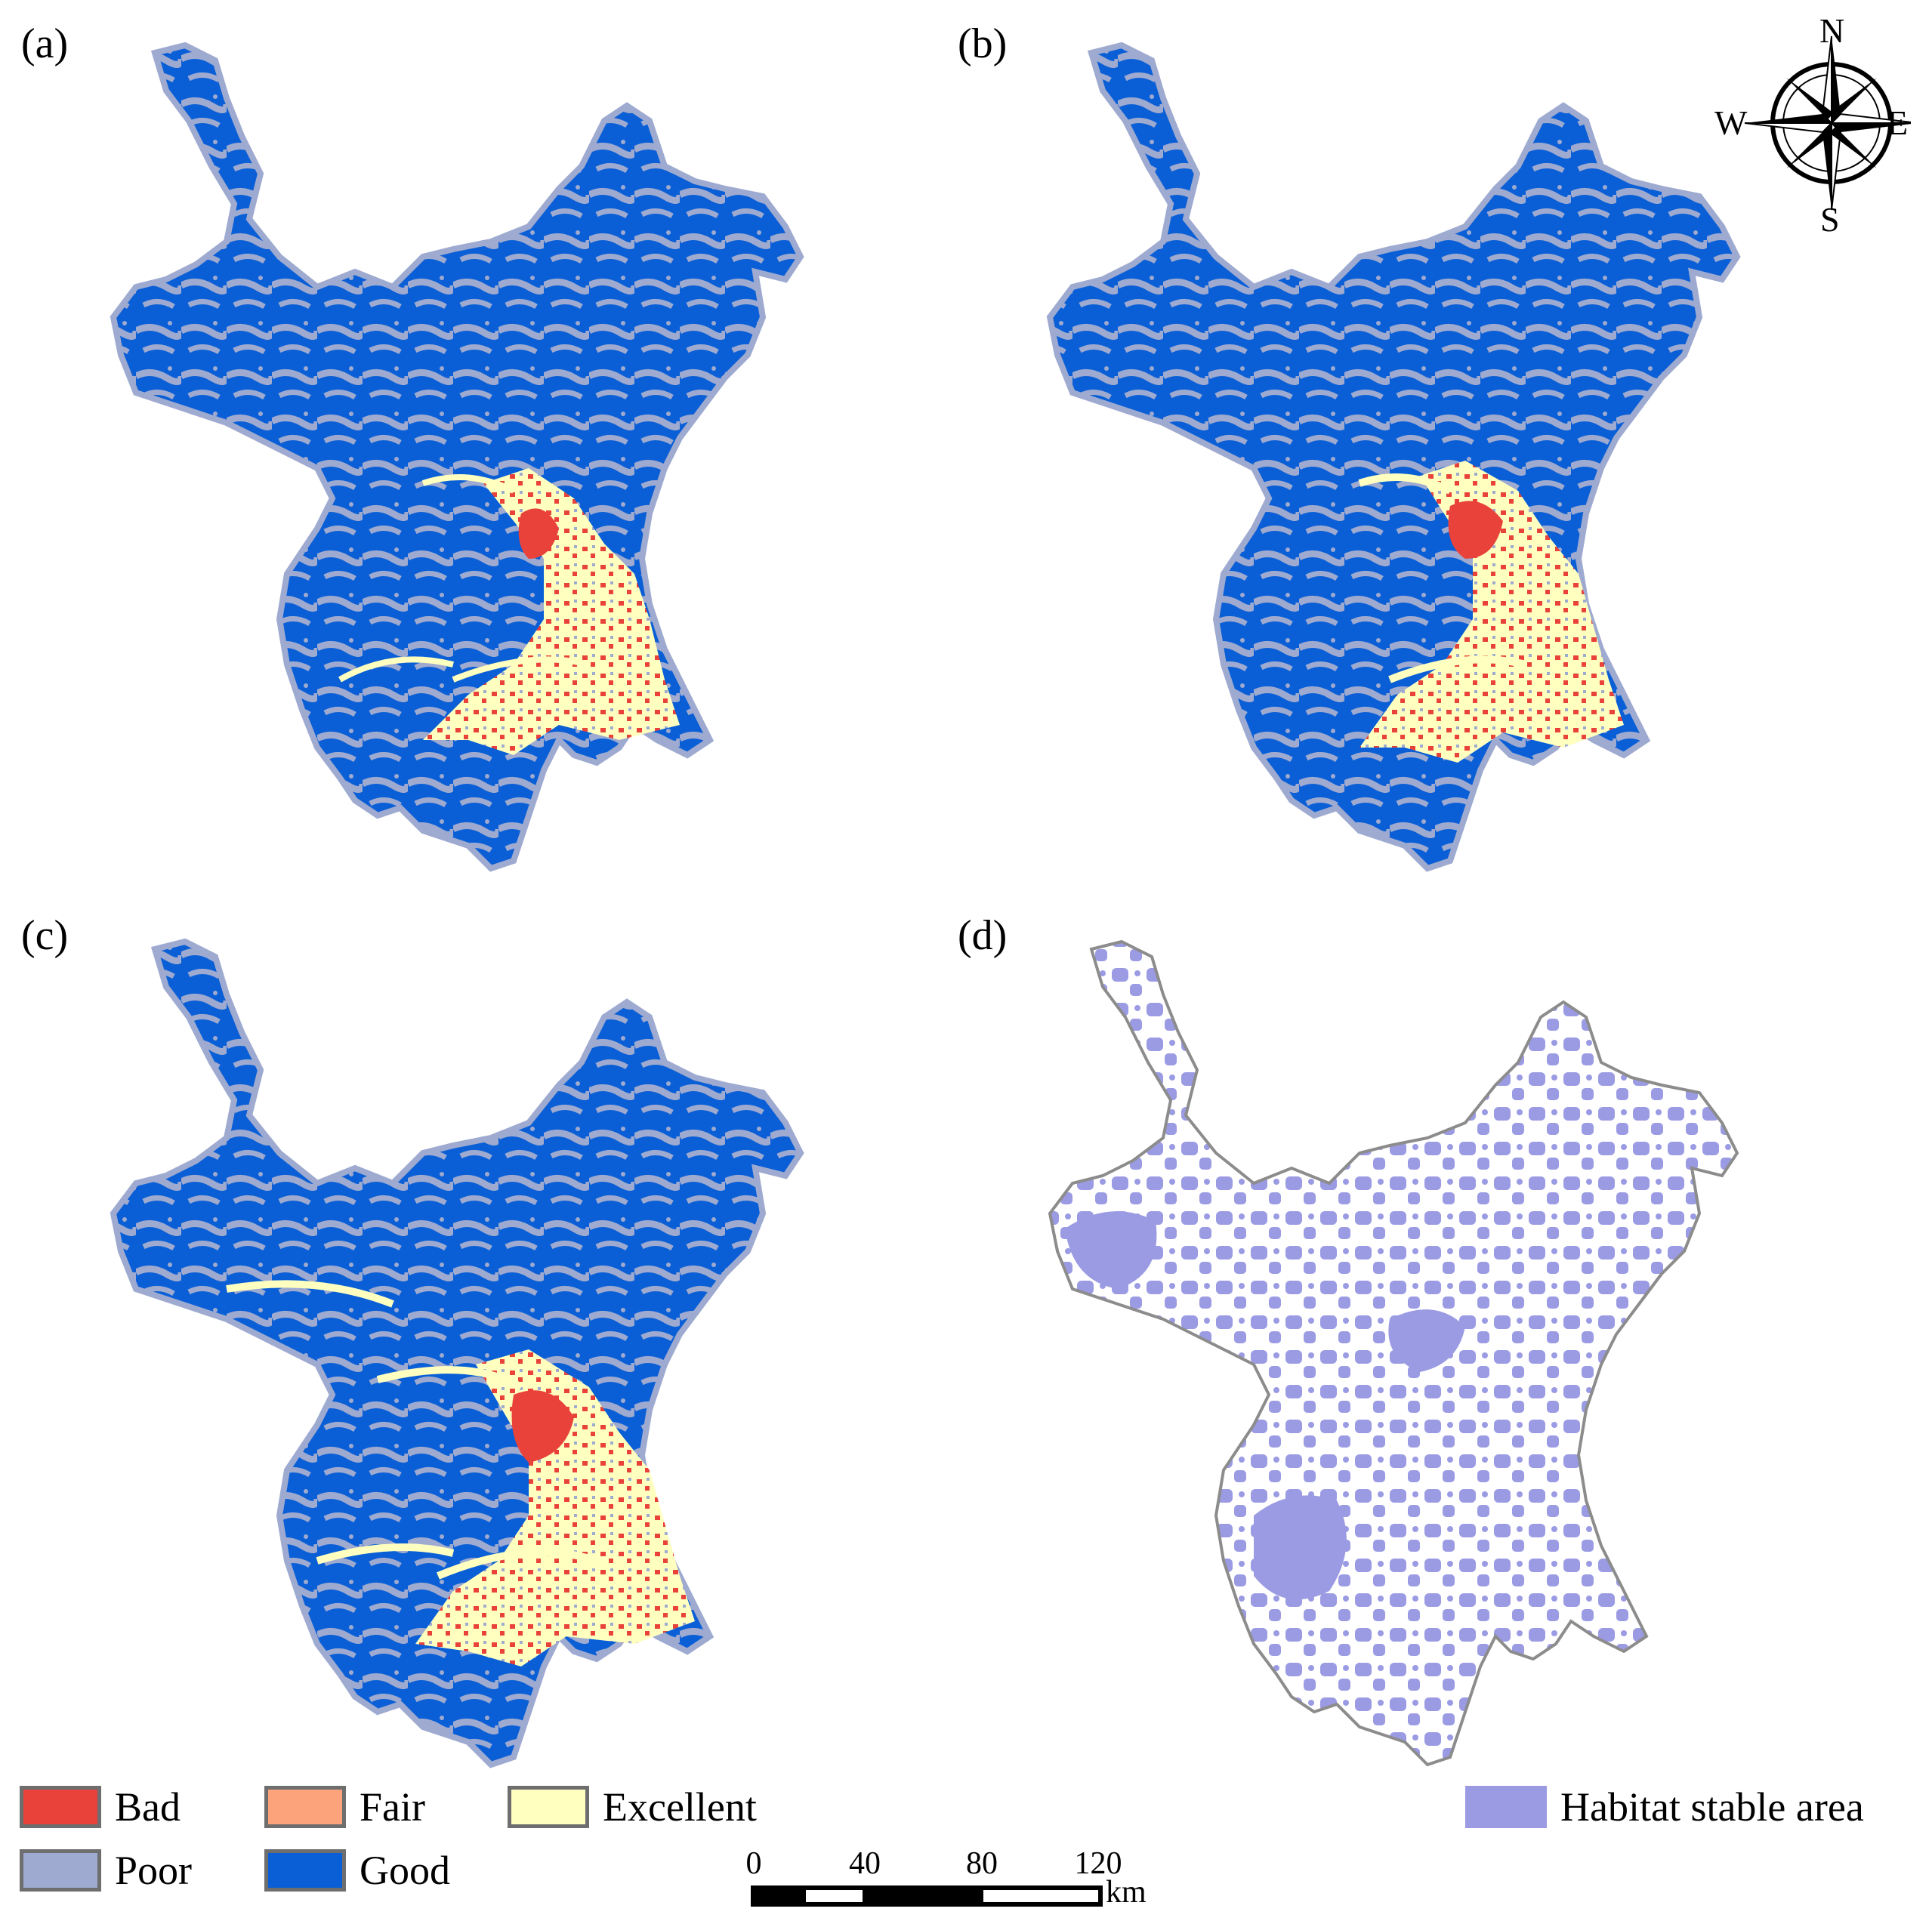  What do you see at coordinates (680, 1807) in the screenshot?
I see `legend-label-excellent: Excellent` at bounding box center [680, 1807].